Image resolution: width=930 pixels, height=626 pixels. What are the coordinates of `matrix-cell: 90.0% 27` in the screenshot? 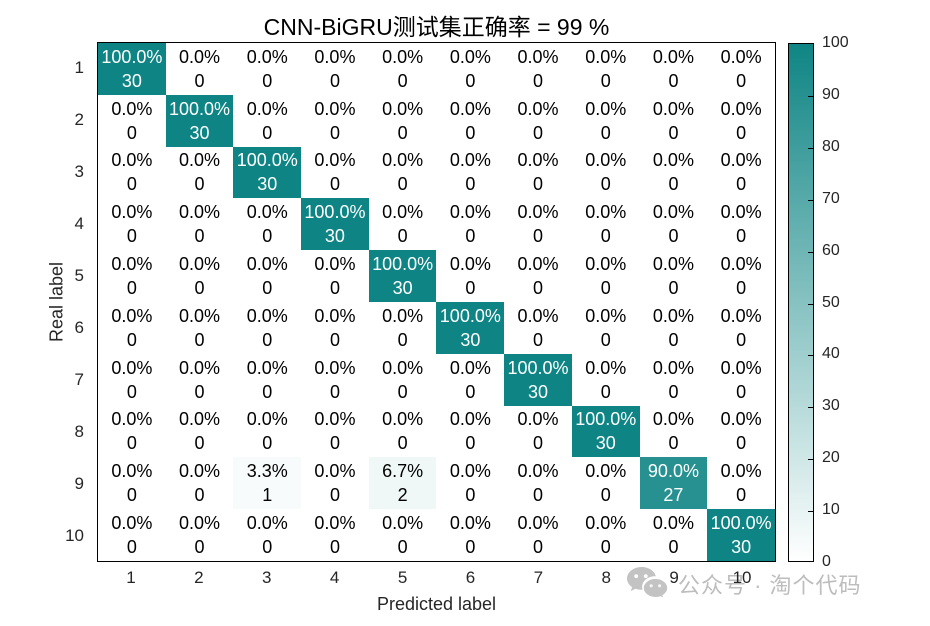 It's located at (673, 483).